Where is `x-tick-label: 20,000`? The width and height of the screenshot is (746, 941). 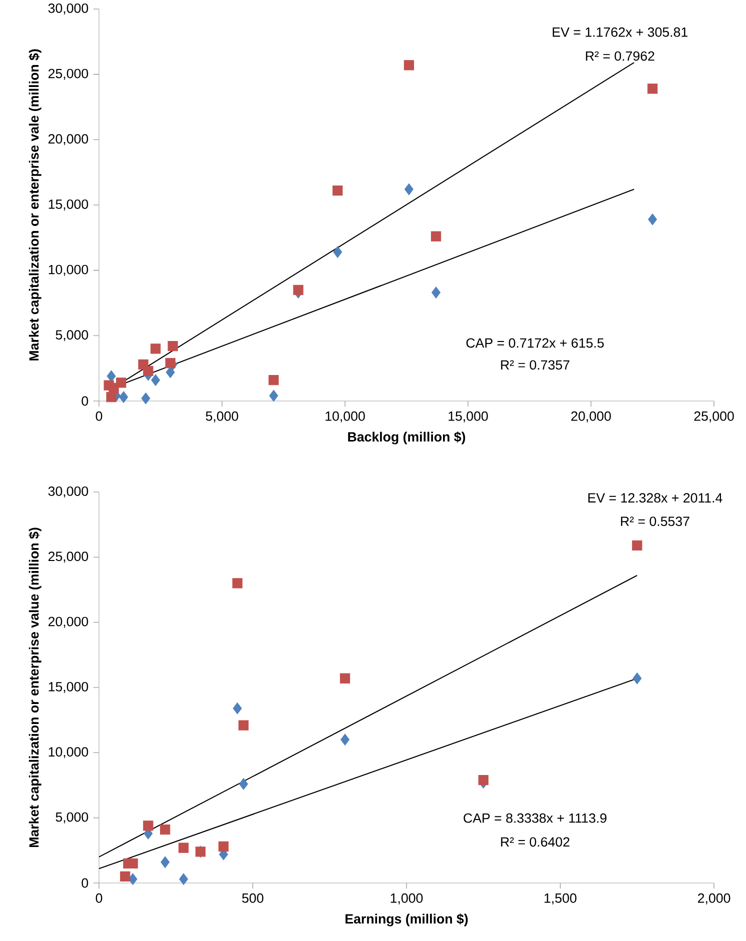
x-tick-label: 20,000 is located at coordinates (591, 416).